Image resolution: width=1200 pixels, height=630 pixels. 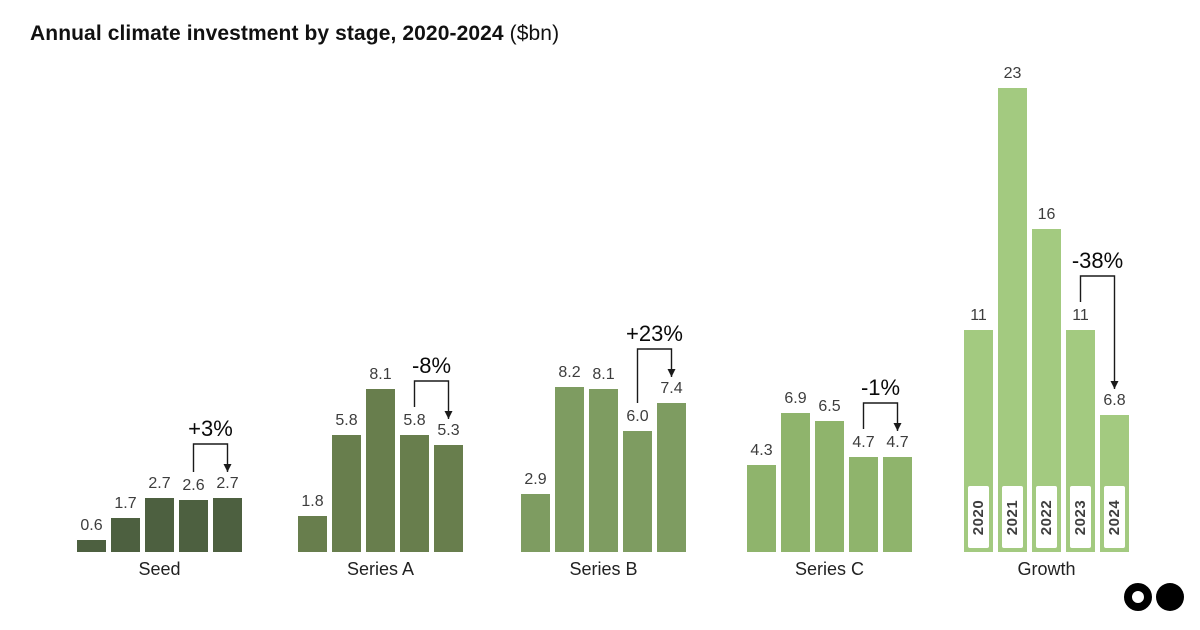 I want to click on chart-title-units: ($bn), so click(x=531, y=33).